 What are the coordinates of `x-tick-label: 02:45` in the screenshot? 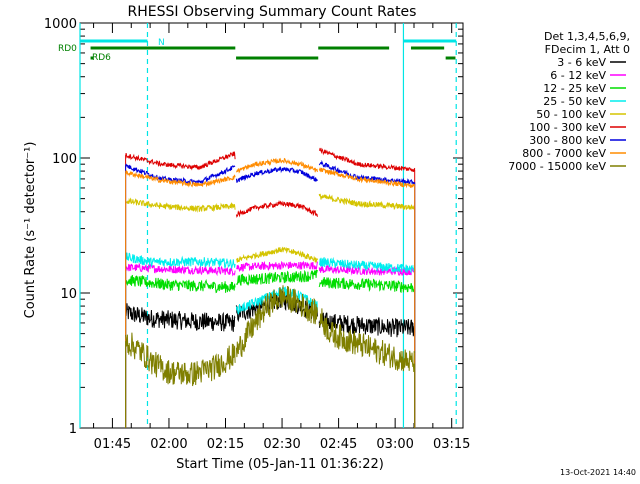 It's located at (338, 444).